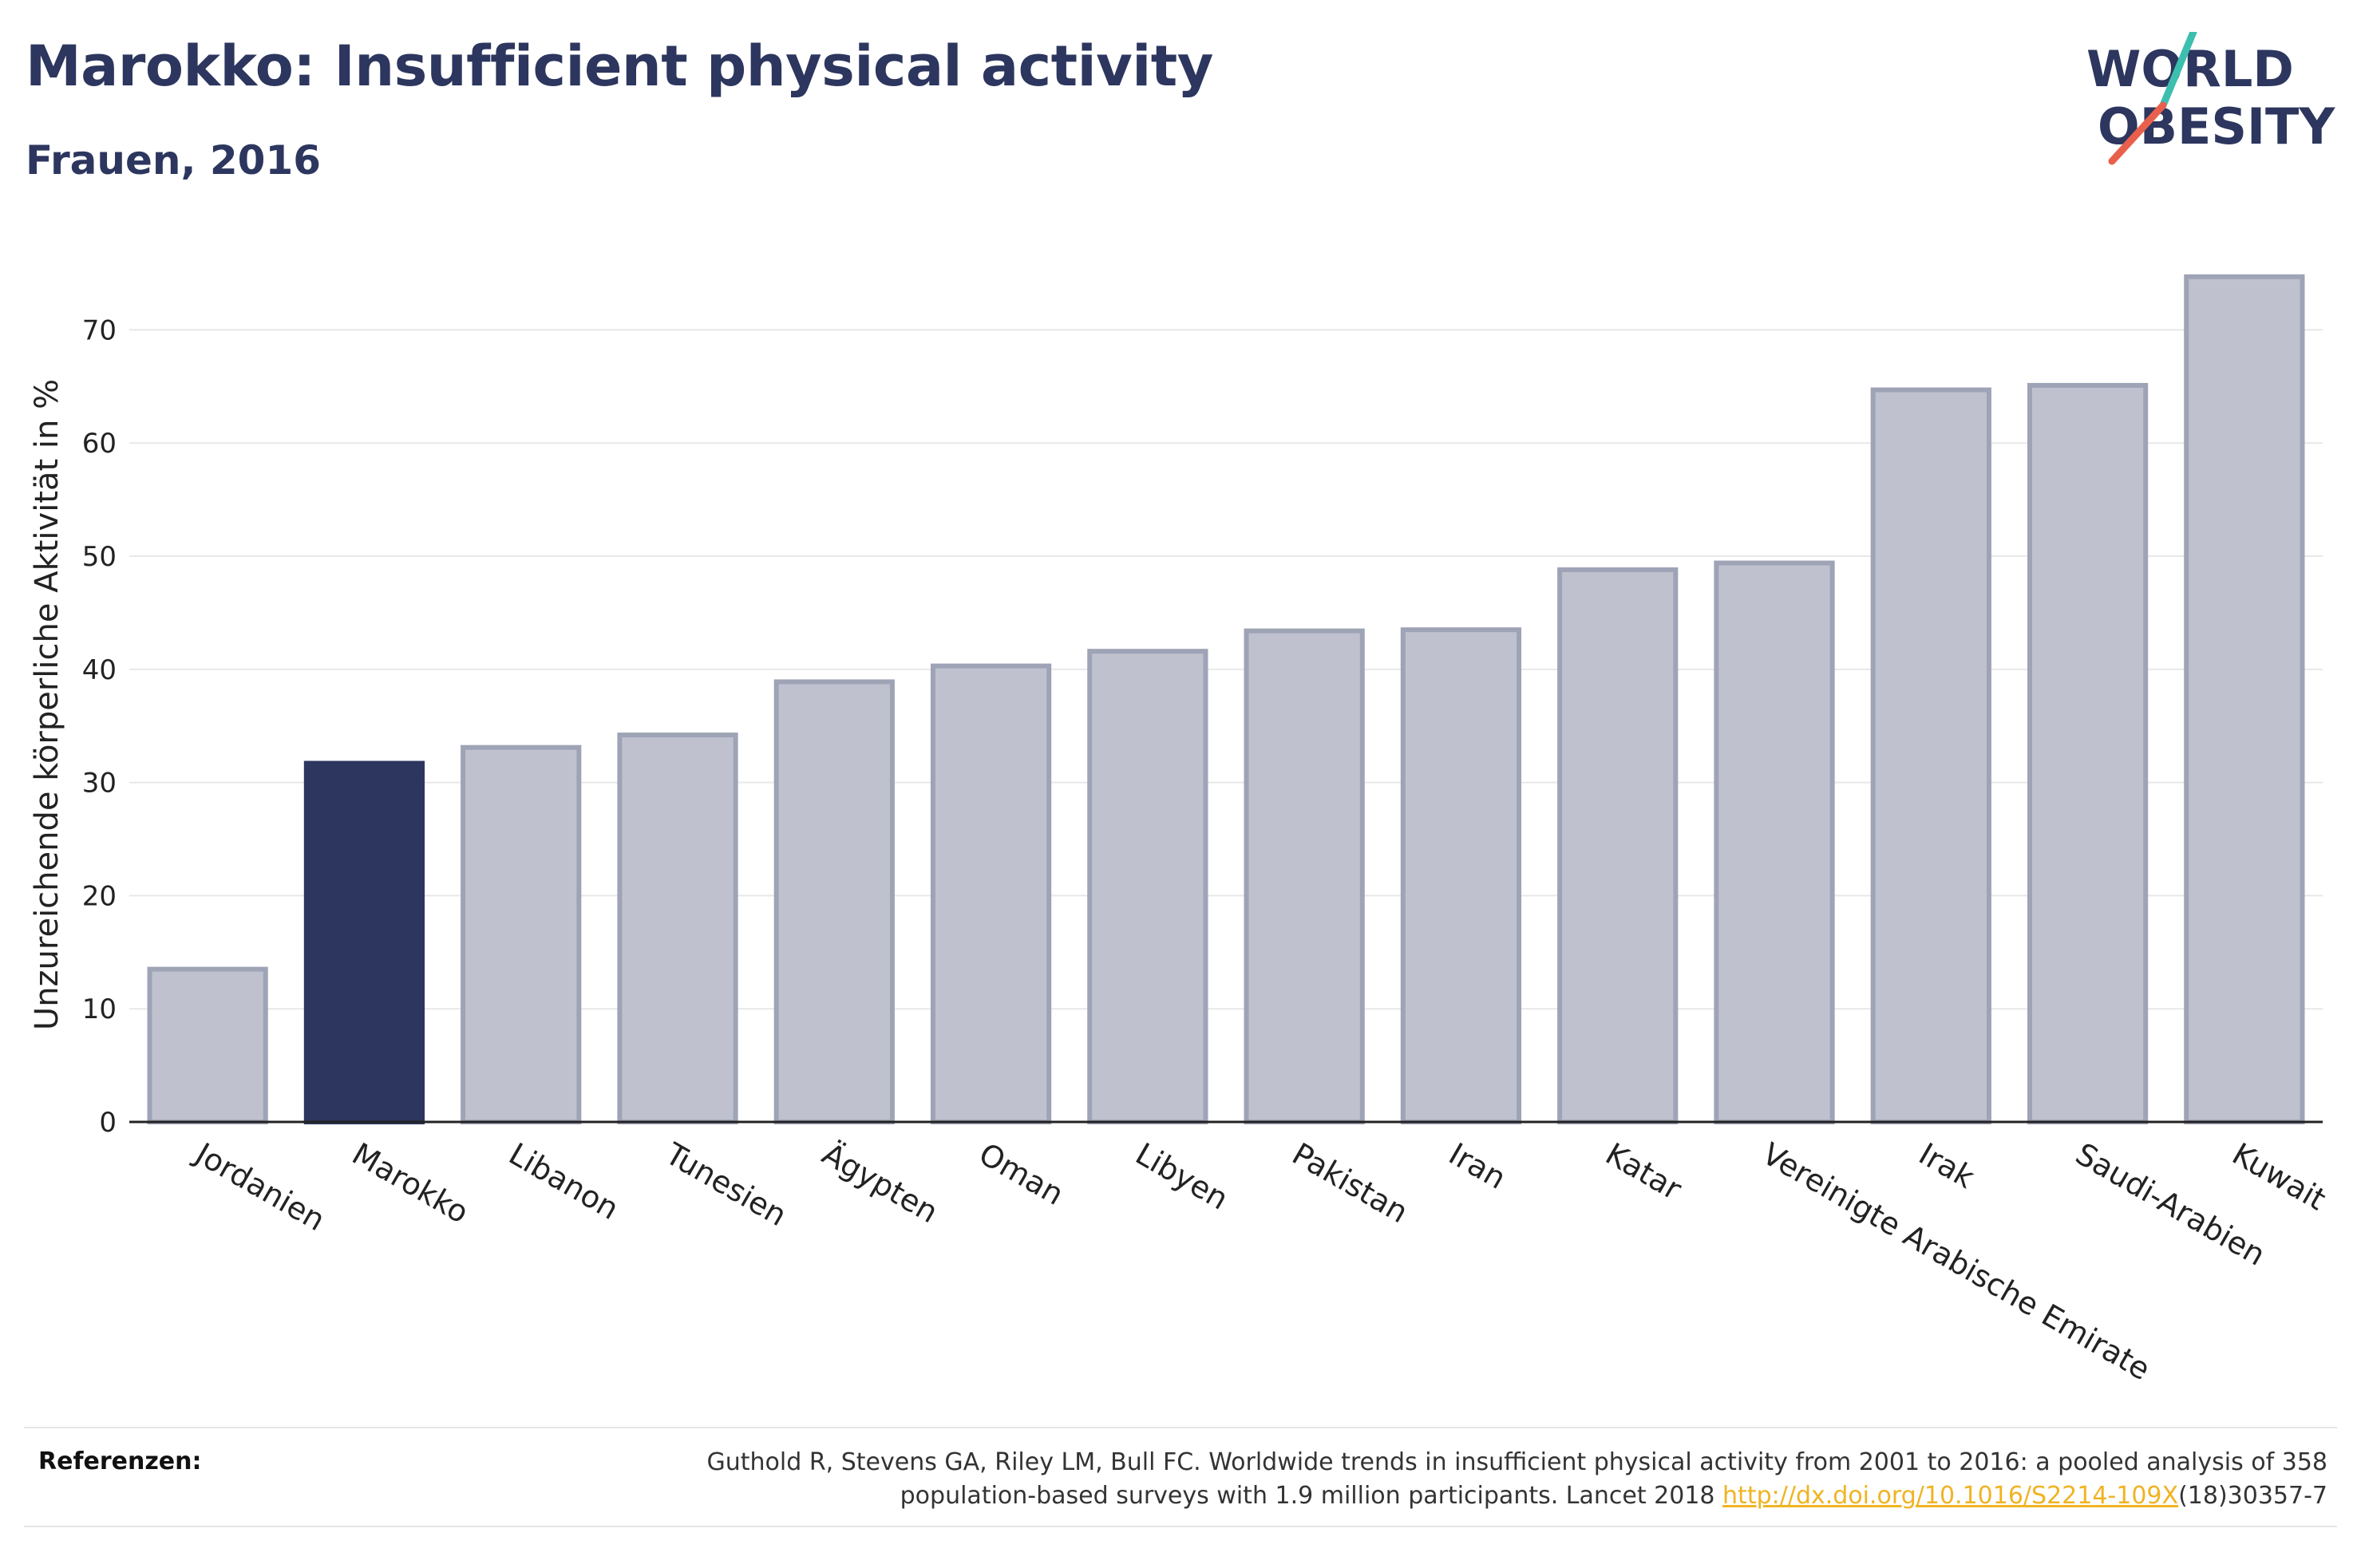 This screenshot has height=1568, width=2361. Describe the element at coordinates (677, 928) in the screenshot. I see `bar-tunesien` at that location.